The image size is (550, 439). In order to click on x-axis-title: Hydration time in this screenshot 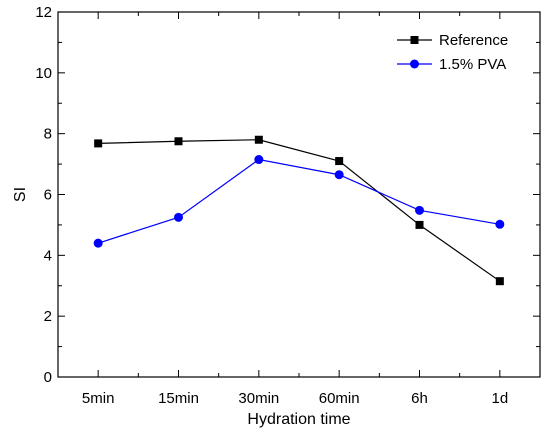, I will do `click(298, 419)`.